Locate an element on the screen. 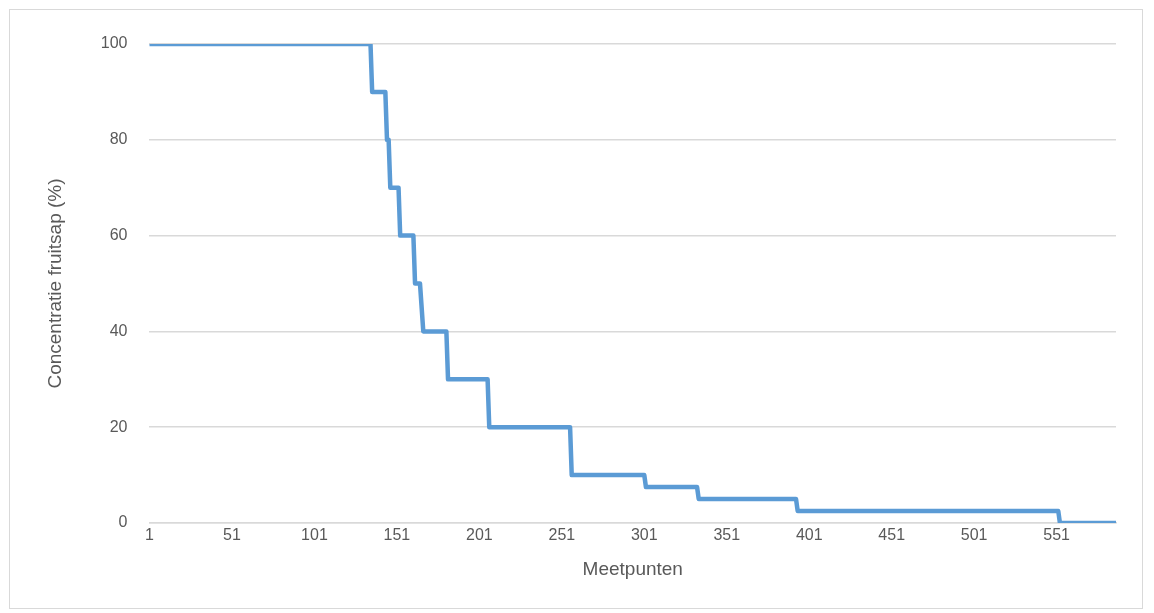 Image resolution: width=1154 pixels, height=613 pixels. y-tick-label: 40 is located at coordinates (118, 330).